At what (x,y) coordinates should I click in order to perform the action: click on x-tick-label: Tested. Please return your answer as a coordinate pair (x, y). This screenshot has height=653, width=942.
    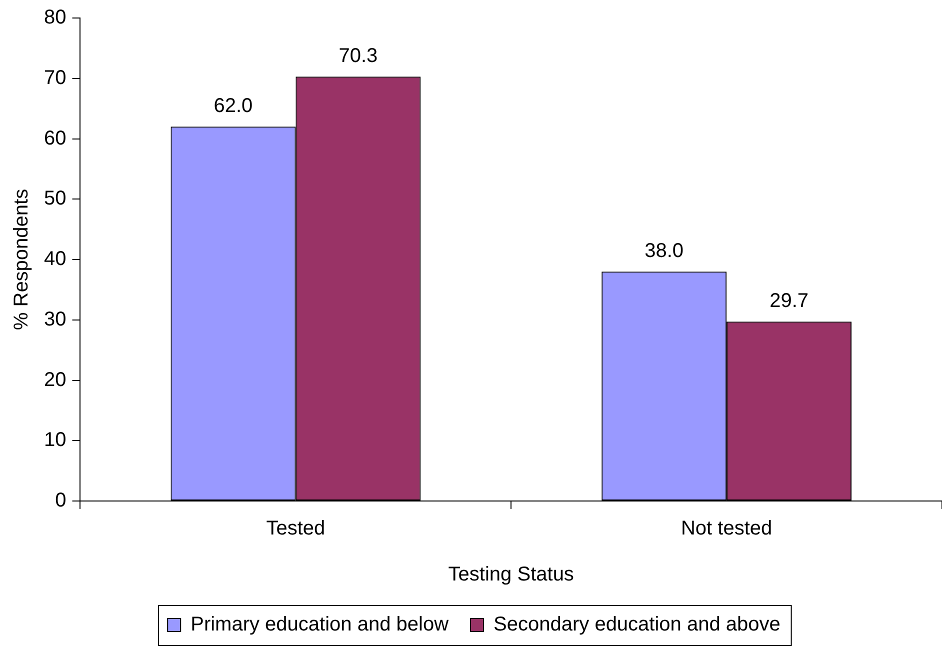
    Looking at the image, I should click on (296, 529).